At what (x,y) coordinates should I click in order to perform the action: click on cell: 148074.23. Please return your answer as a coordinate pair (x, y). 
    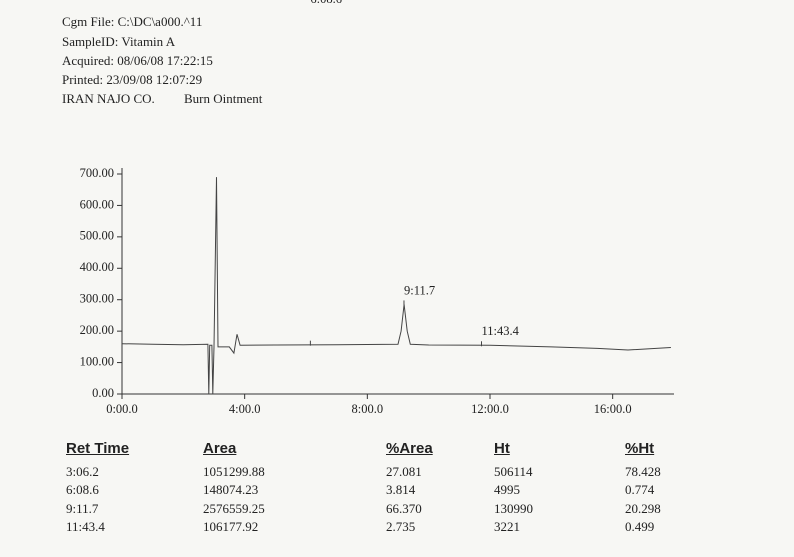
    Looking at the image, I should click on (231, 489).